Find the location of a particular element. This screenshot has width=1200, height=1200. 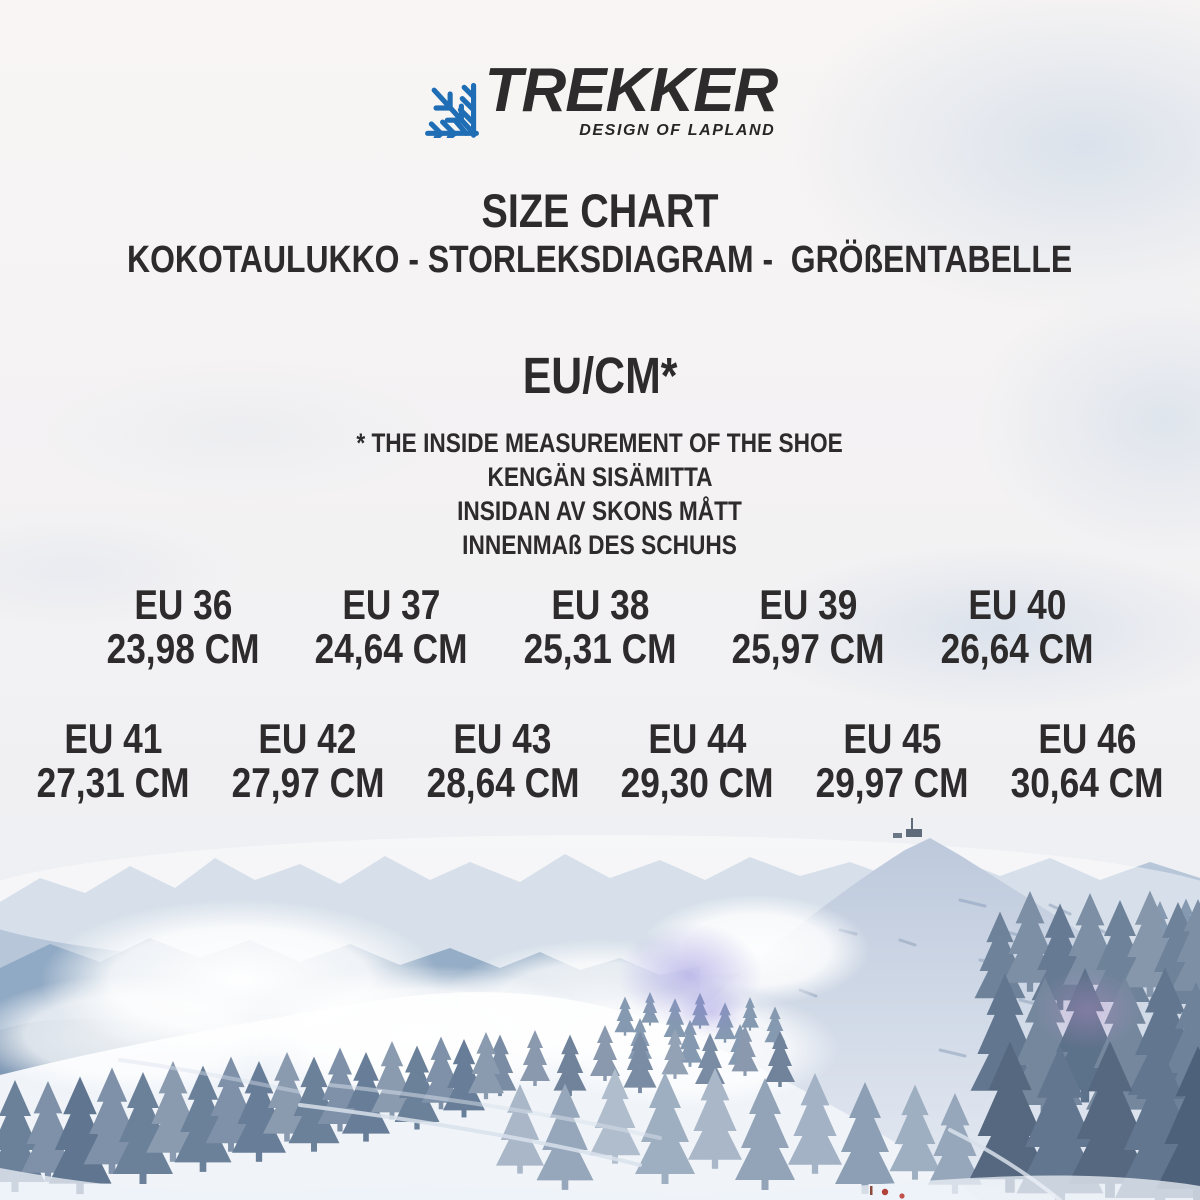

size-cm-value: 25,31 CM is located at coordinates (600, 648).